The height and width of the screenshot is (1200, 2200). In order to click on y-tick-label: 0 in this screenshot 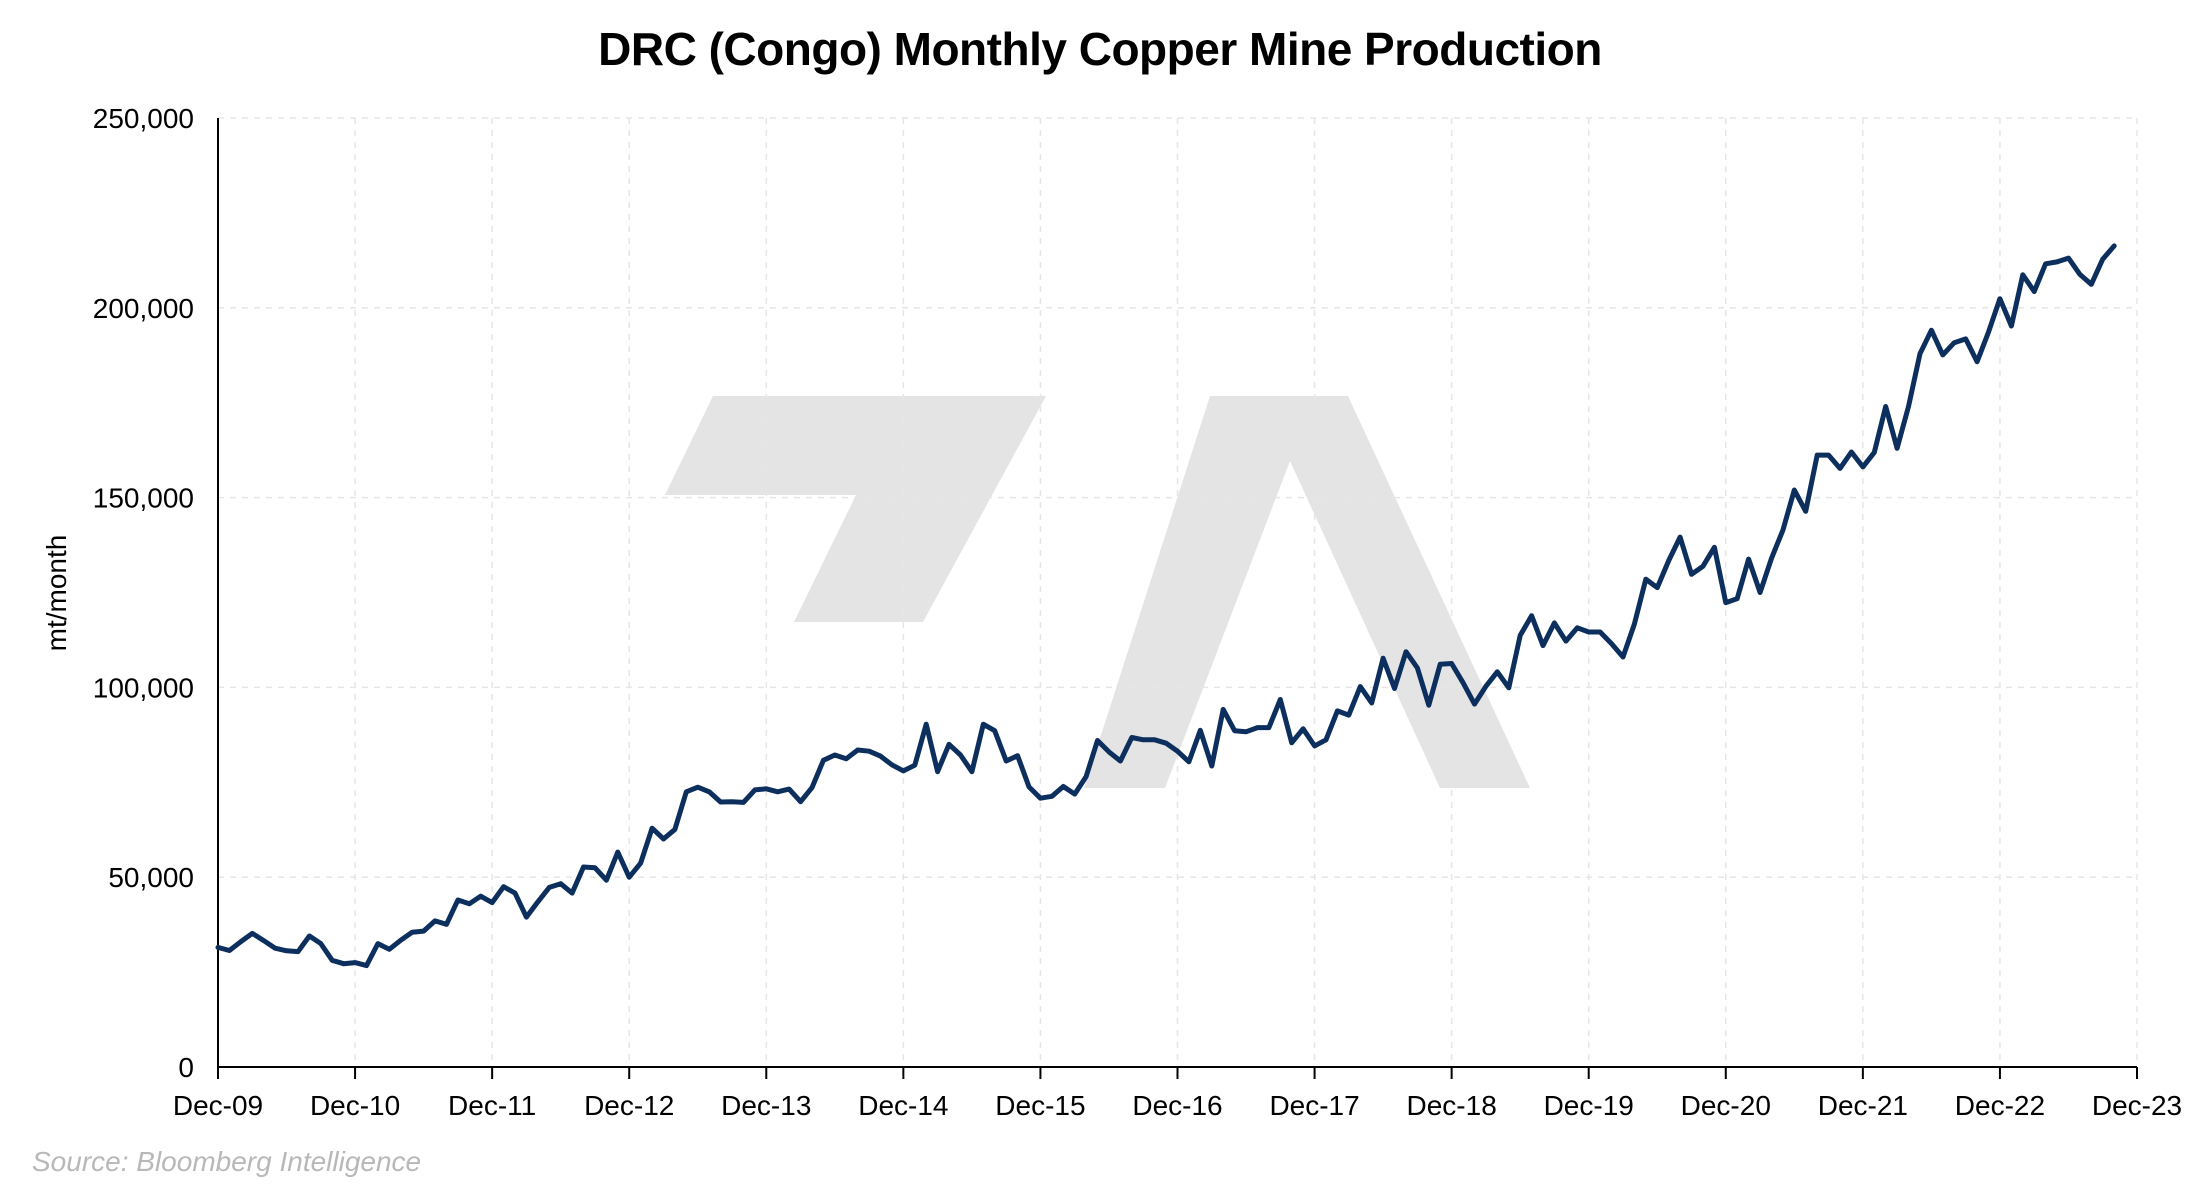, I will do `click(186, 1067)`.